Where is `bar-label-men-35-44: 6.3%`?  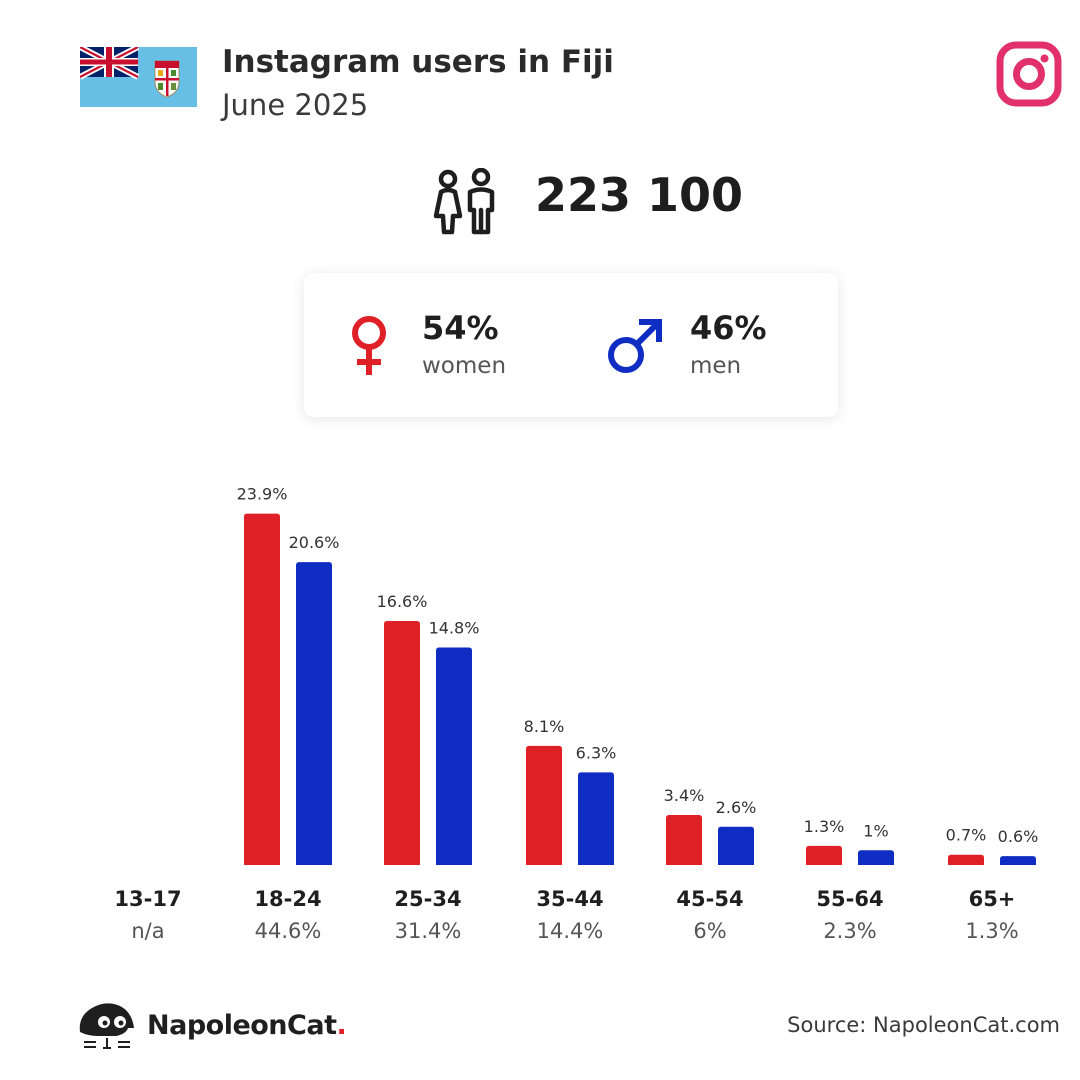 bar-label-men-35-44: 6.3% is located at coordinates (596, 752).